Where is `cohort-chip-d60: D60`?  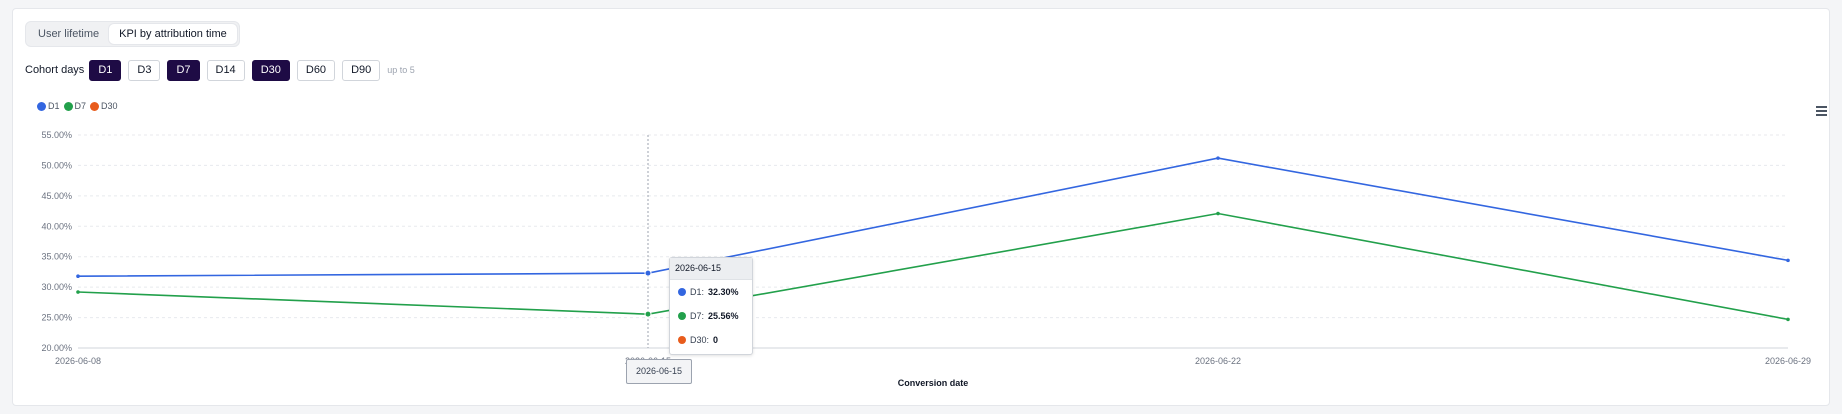 cohort-chip-d60: D60 is located at coordinates (316, 70).